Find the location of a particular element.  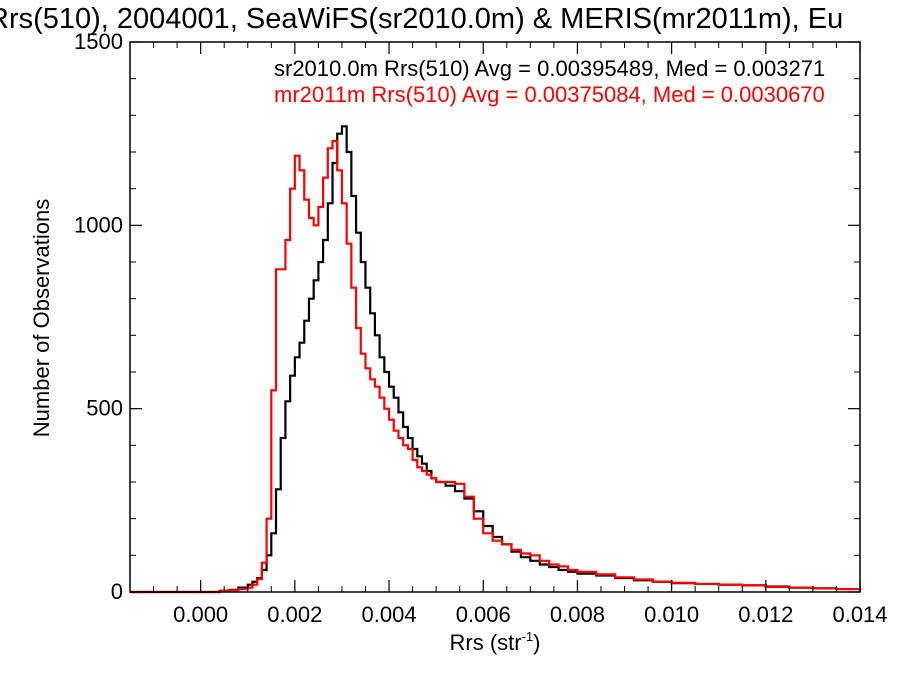

x-tick-label: 0.002 is located at coordinates (294, 614).